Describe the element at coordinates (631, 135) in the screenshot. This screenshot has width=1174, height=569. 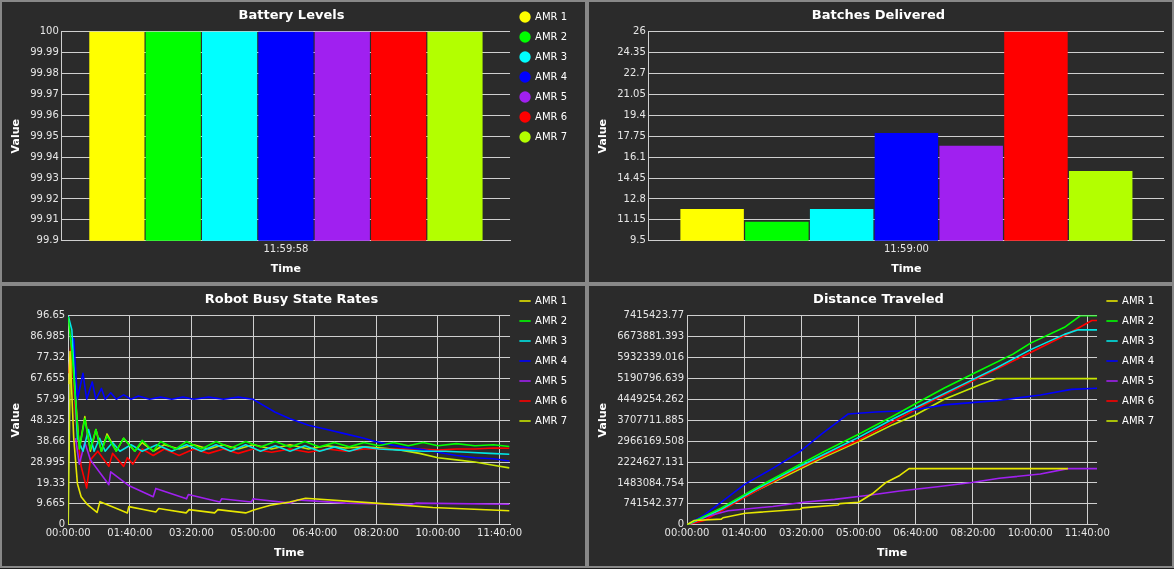
I see `y-tick-label: 17.75` at that location.